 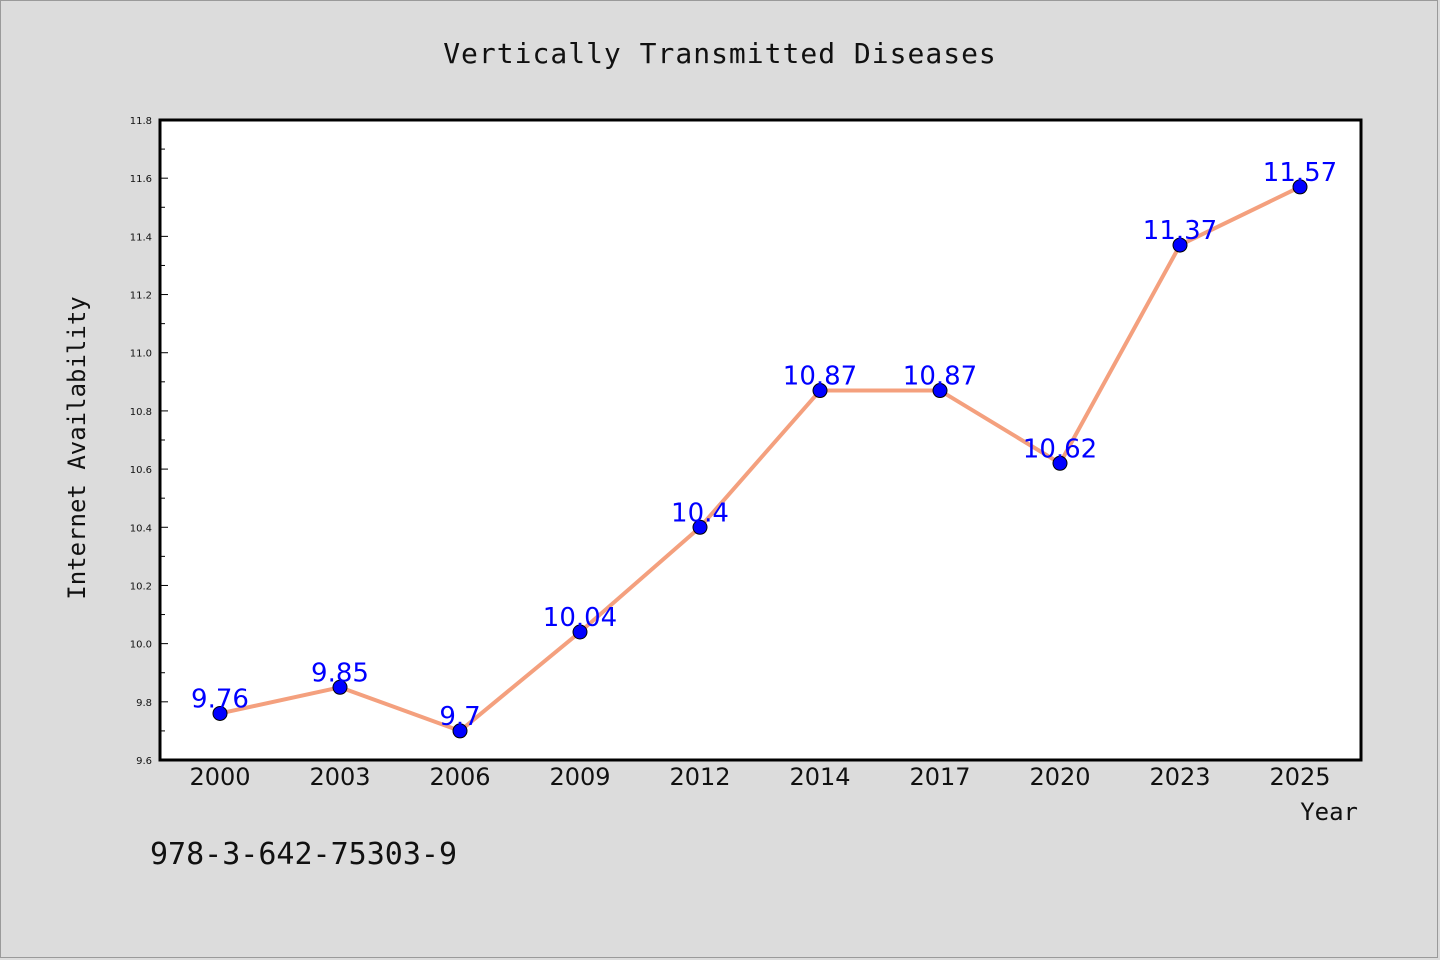 What do you see at coordinates (580, 618) in the screenshot?
I see `data-label: 10.04` at bounding box center [580, 618].